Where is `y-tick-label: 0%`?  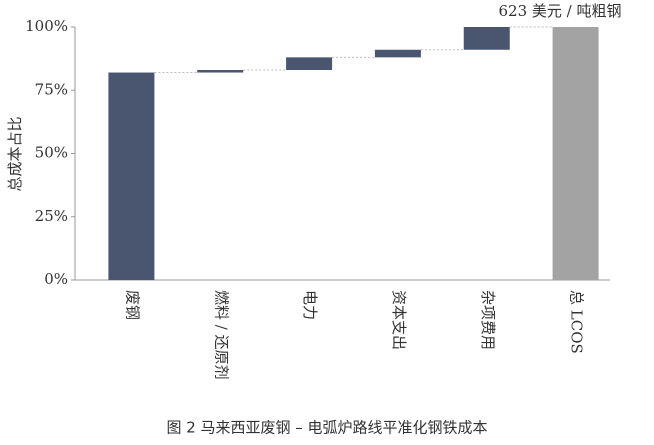
y-tick-label: 0% is located at coordinates (56, 279).